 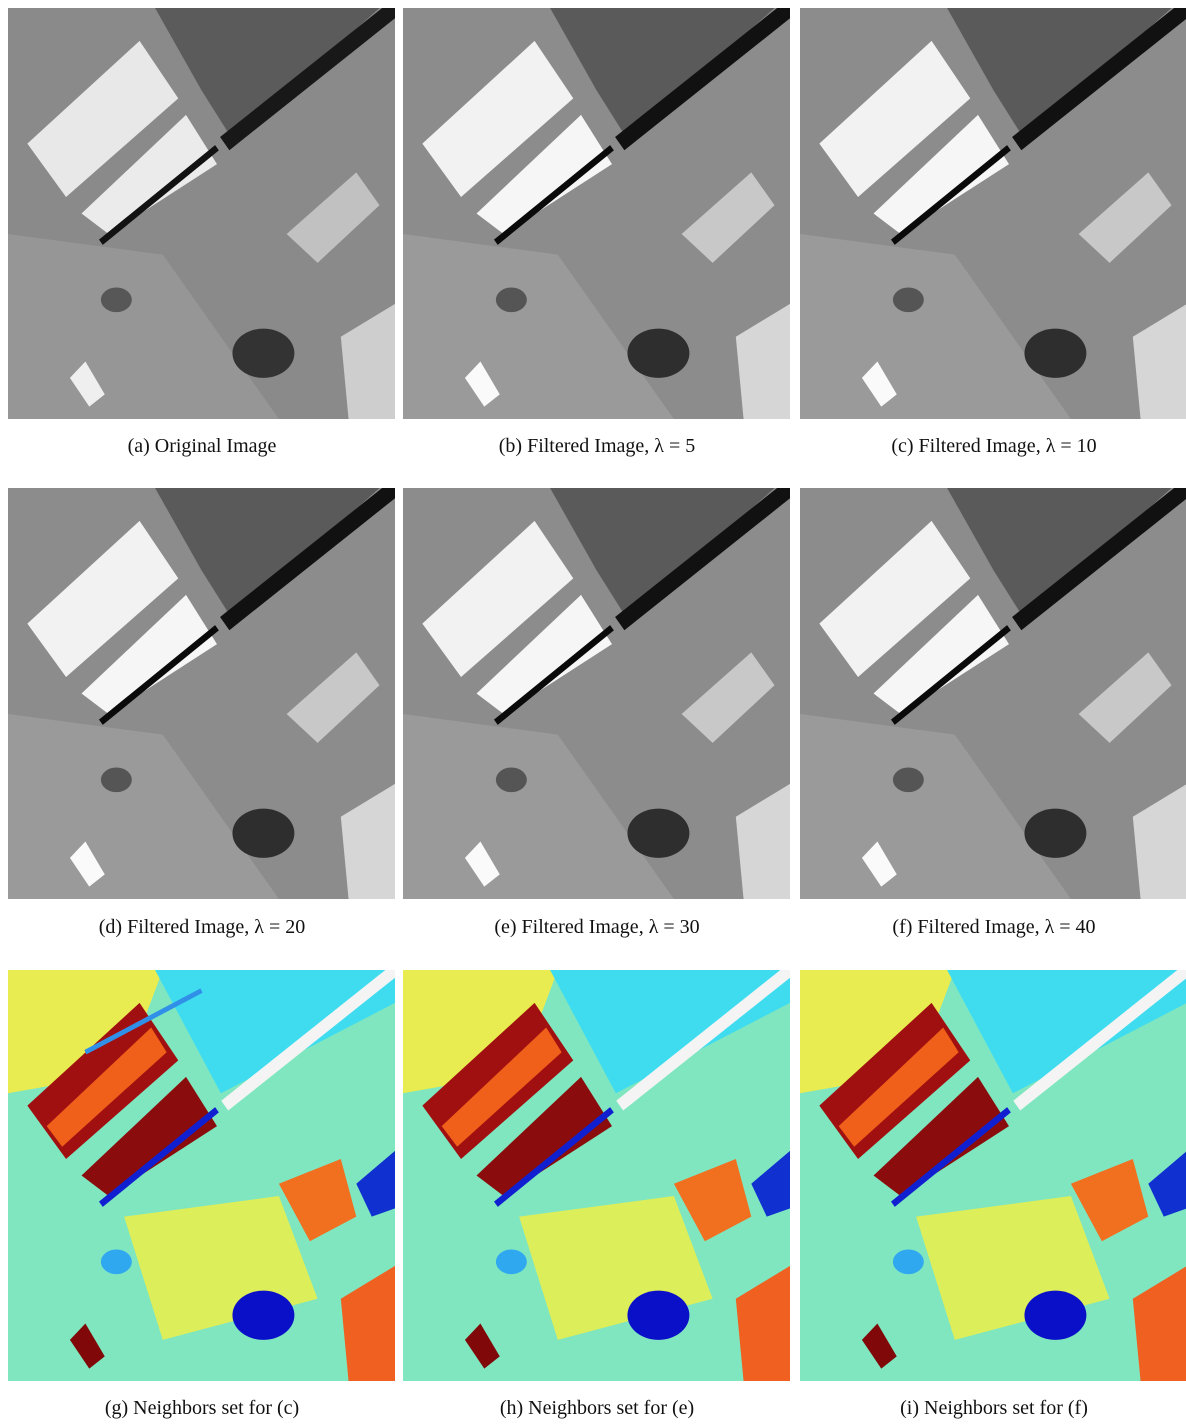 What do you see at coordinates (994, 446) in the screenshot?
I see `caption: (c) Filtered Image, λ = 10` at bounding box center [994, 446].